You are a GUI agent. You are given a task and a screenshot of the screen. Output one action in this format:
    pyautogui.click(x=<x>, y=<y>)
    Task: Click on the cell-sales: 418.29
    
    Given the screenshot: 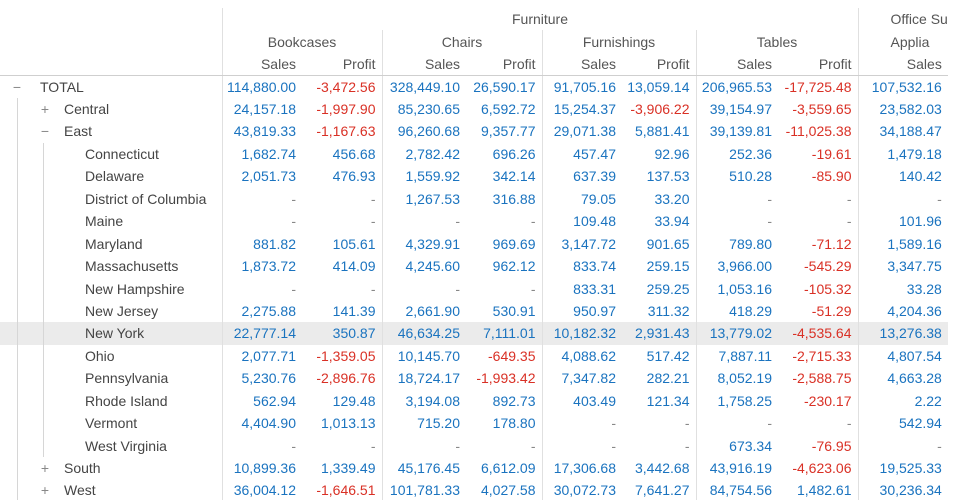 What is the action you would take?
    pyautogui.click(x=736, y=311)
    